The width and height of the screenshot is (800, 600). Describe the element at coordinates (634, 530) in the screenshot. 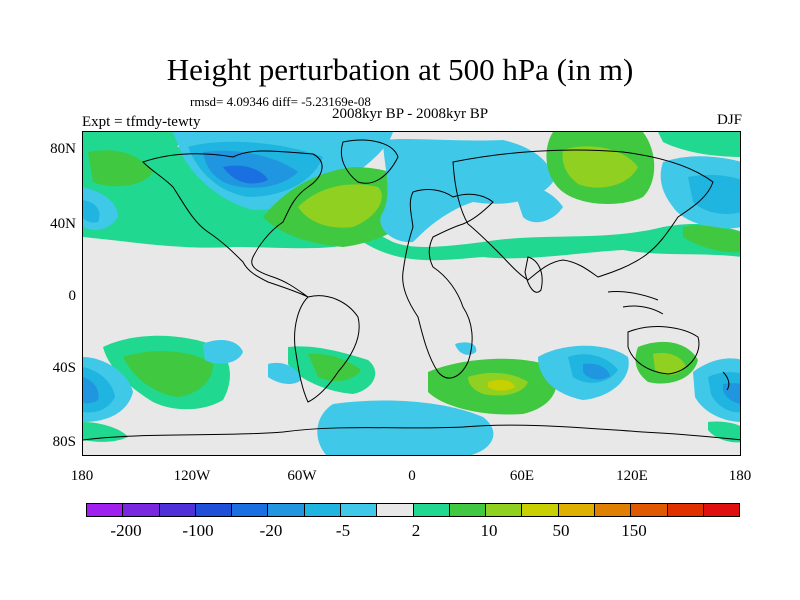

I see `colorbar-label-150: 150` at that location.